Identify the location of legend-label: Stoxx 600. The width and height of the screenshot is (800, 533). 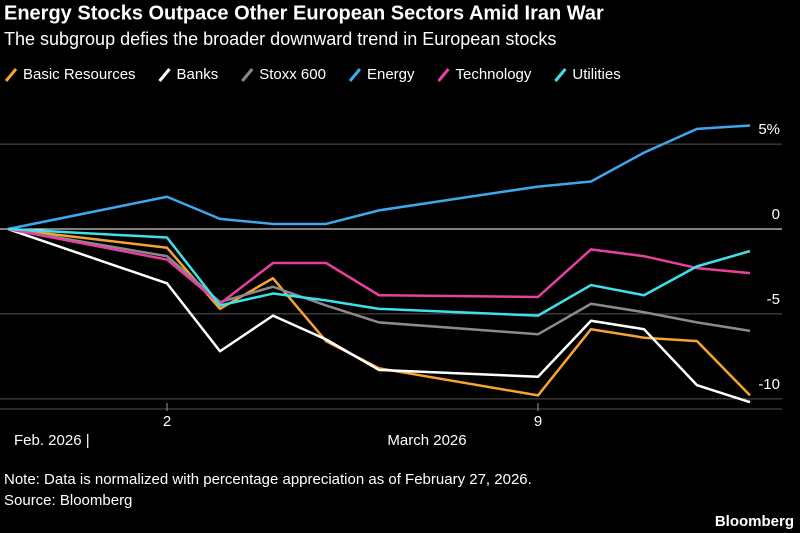
(292, 74).